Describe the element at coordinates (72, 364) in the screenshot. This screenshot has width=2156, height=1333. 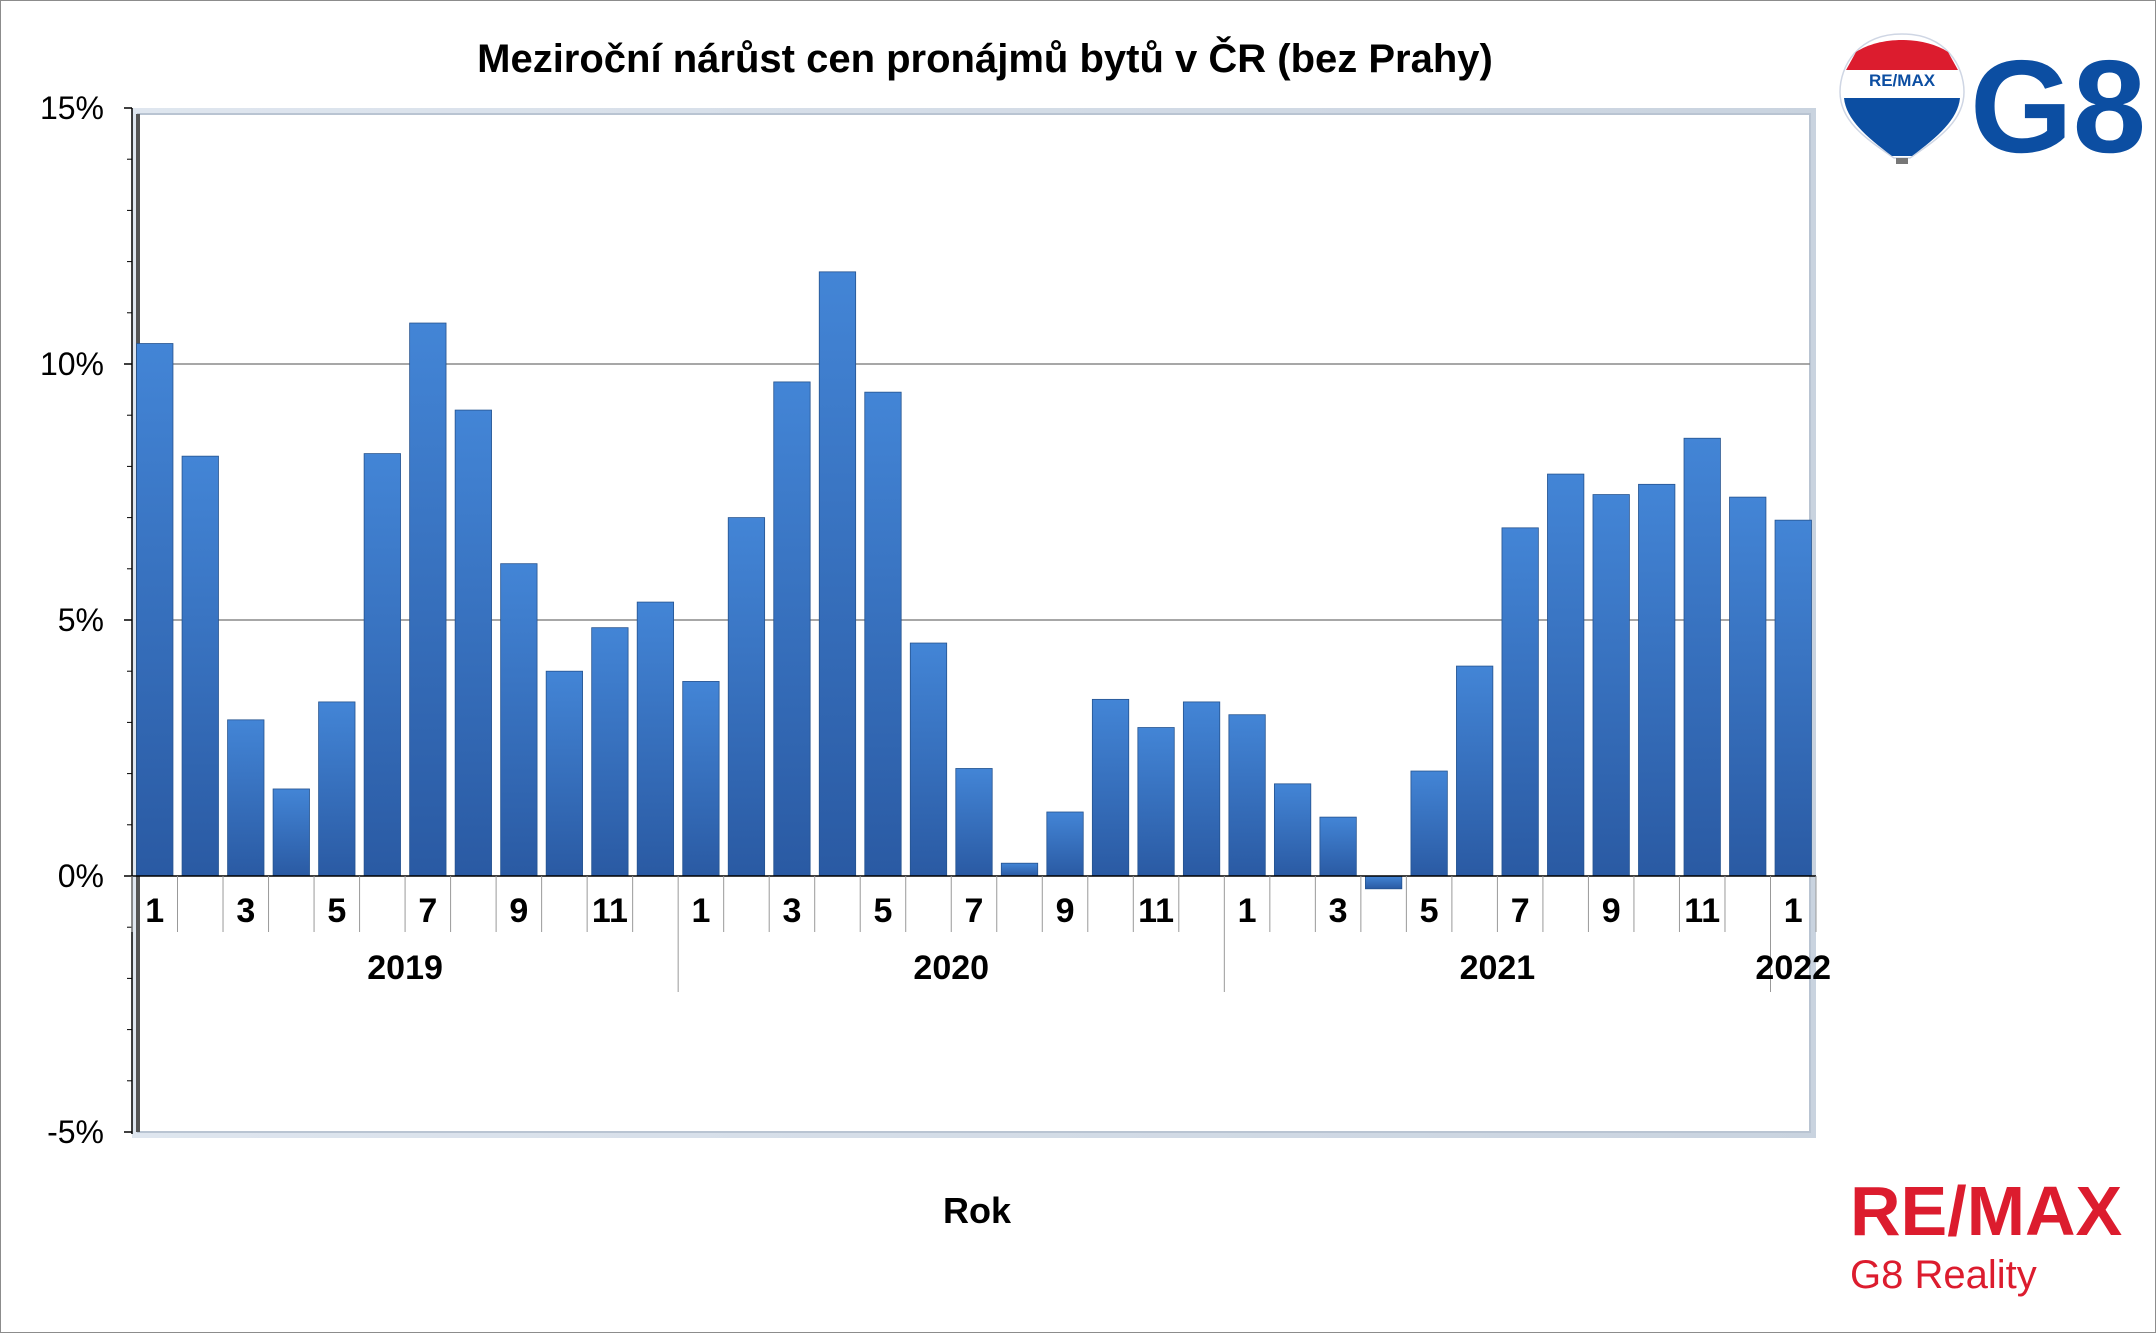
I see `y-tick-label: 10%` at that location.